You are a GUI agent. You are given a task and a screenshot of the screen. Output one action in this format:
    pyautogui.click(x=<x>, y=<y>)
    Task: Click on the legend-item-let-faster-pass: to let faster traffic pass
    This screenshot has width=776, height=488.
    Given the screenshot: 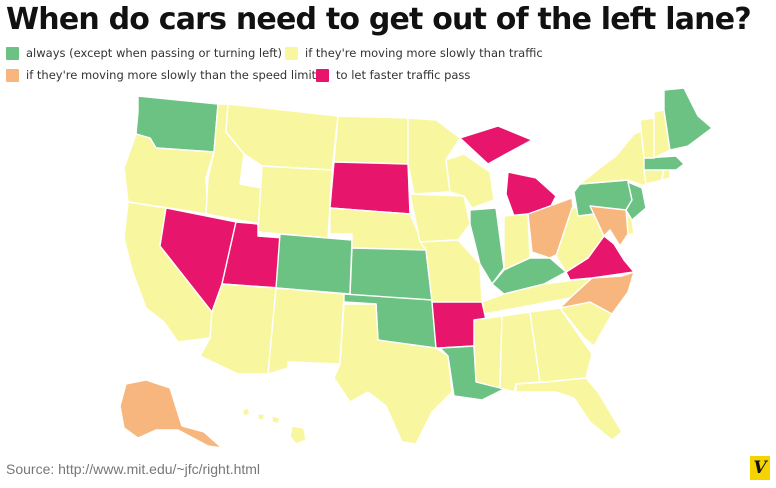 What is the action you would take?
    pyautogui.click(x=393, y=75)
    